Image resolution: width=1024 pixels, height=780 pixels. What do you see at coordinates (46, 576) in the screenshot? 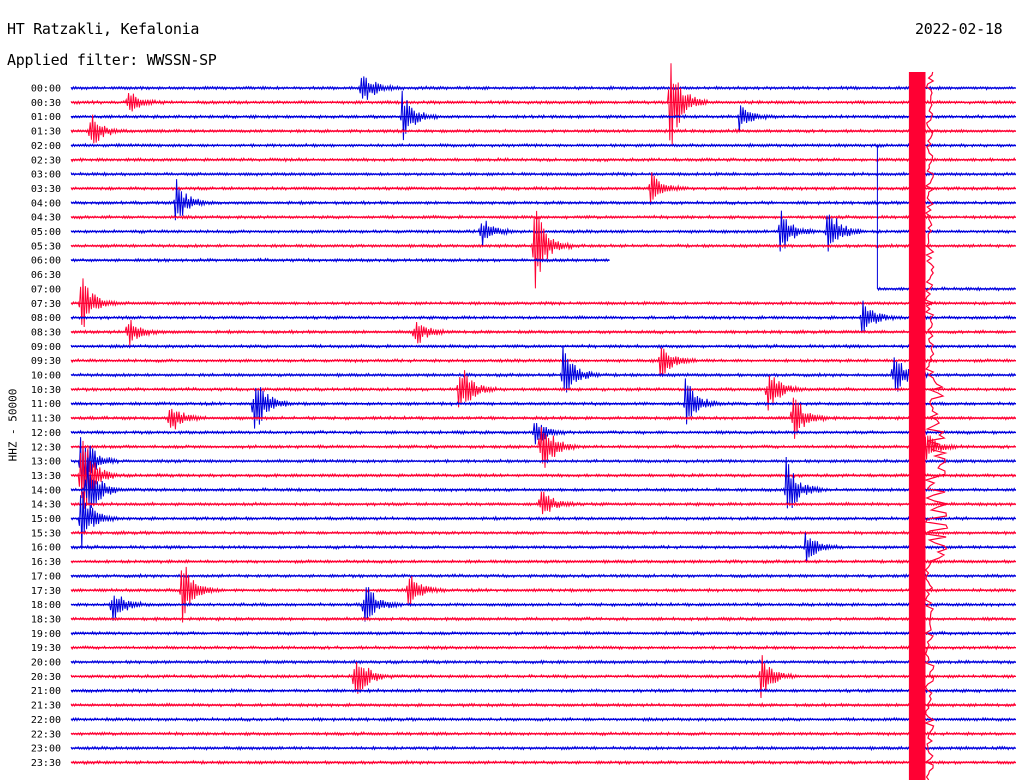
I see `row-time-label: 17:00` at bounding box center [46, 576].